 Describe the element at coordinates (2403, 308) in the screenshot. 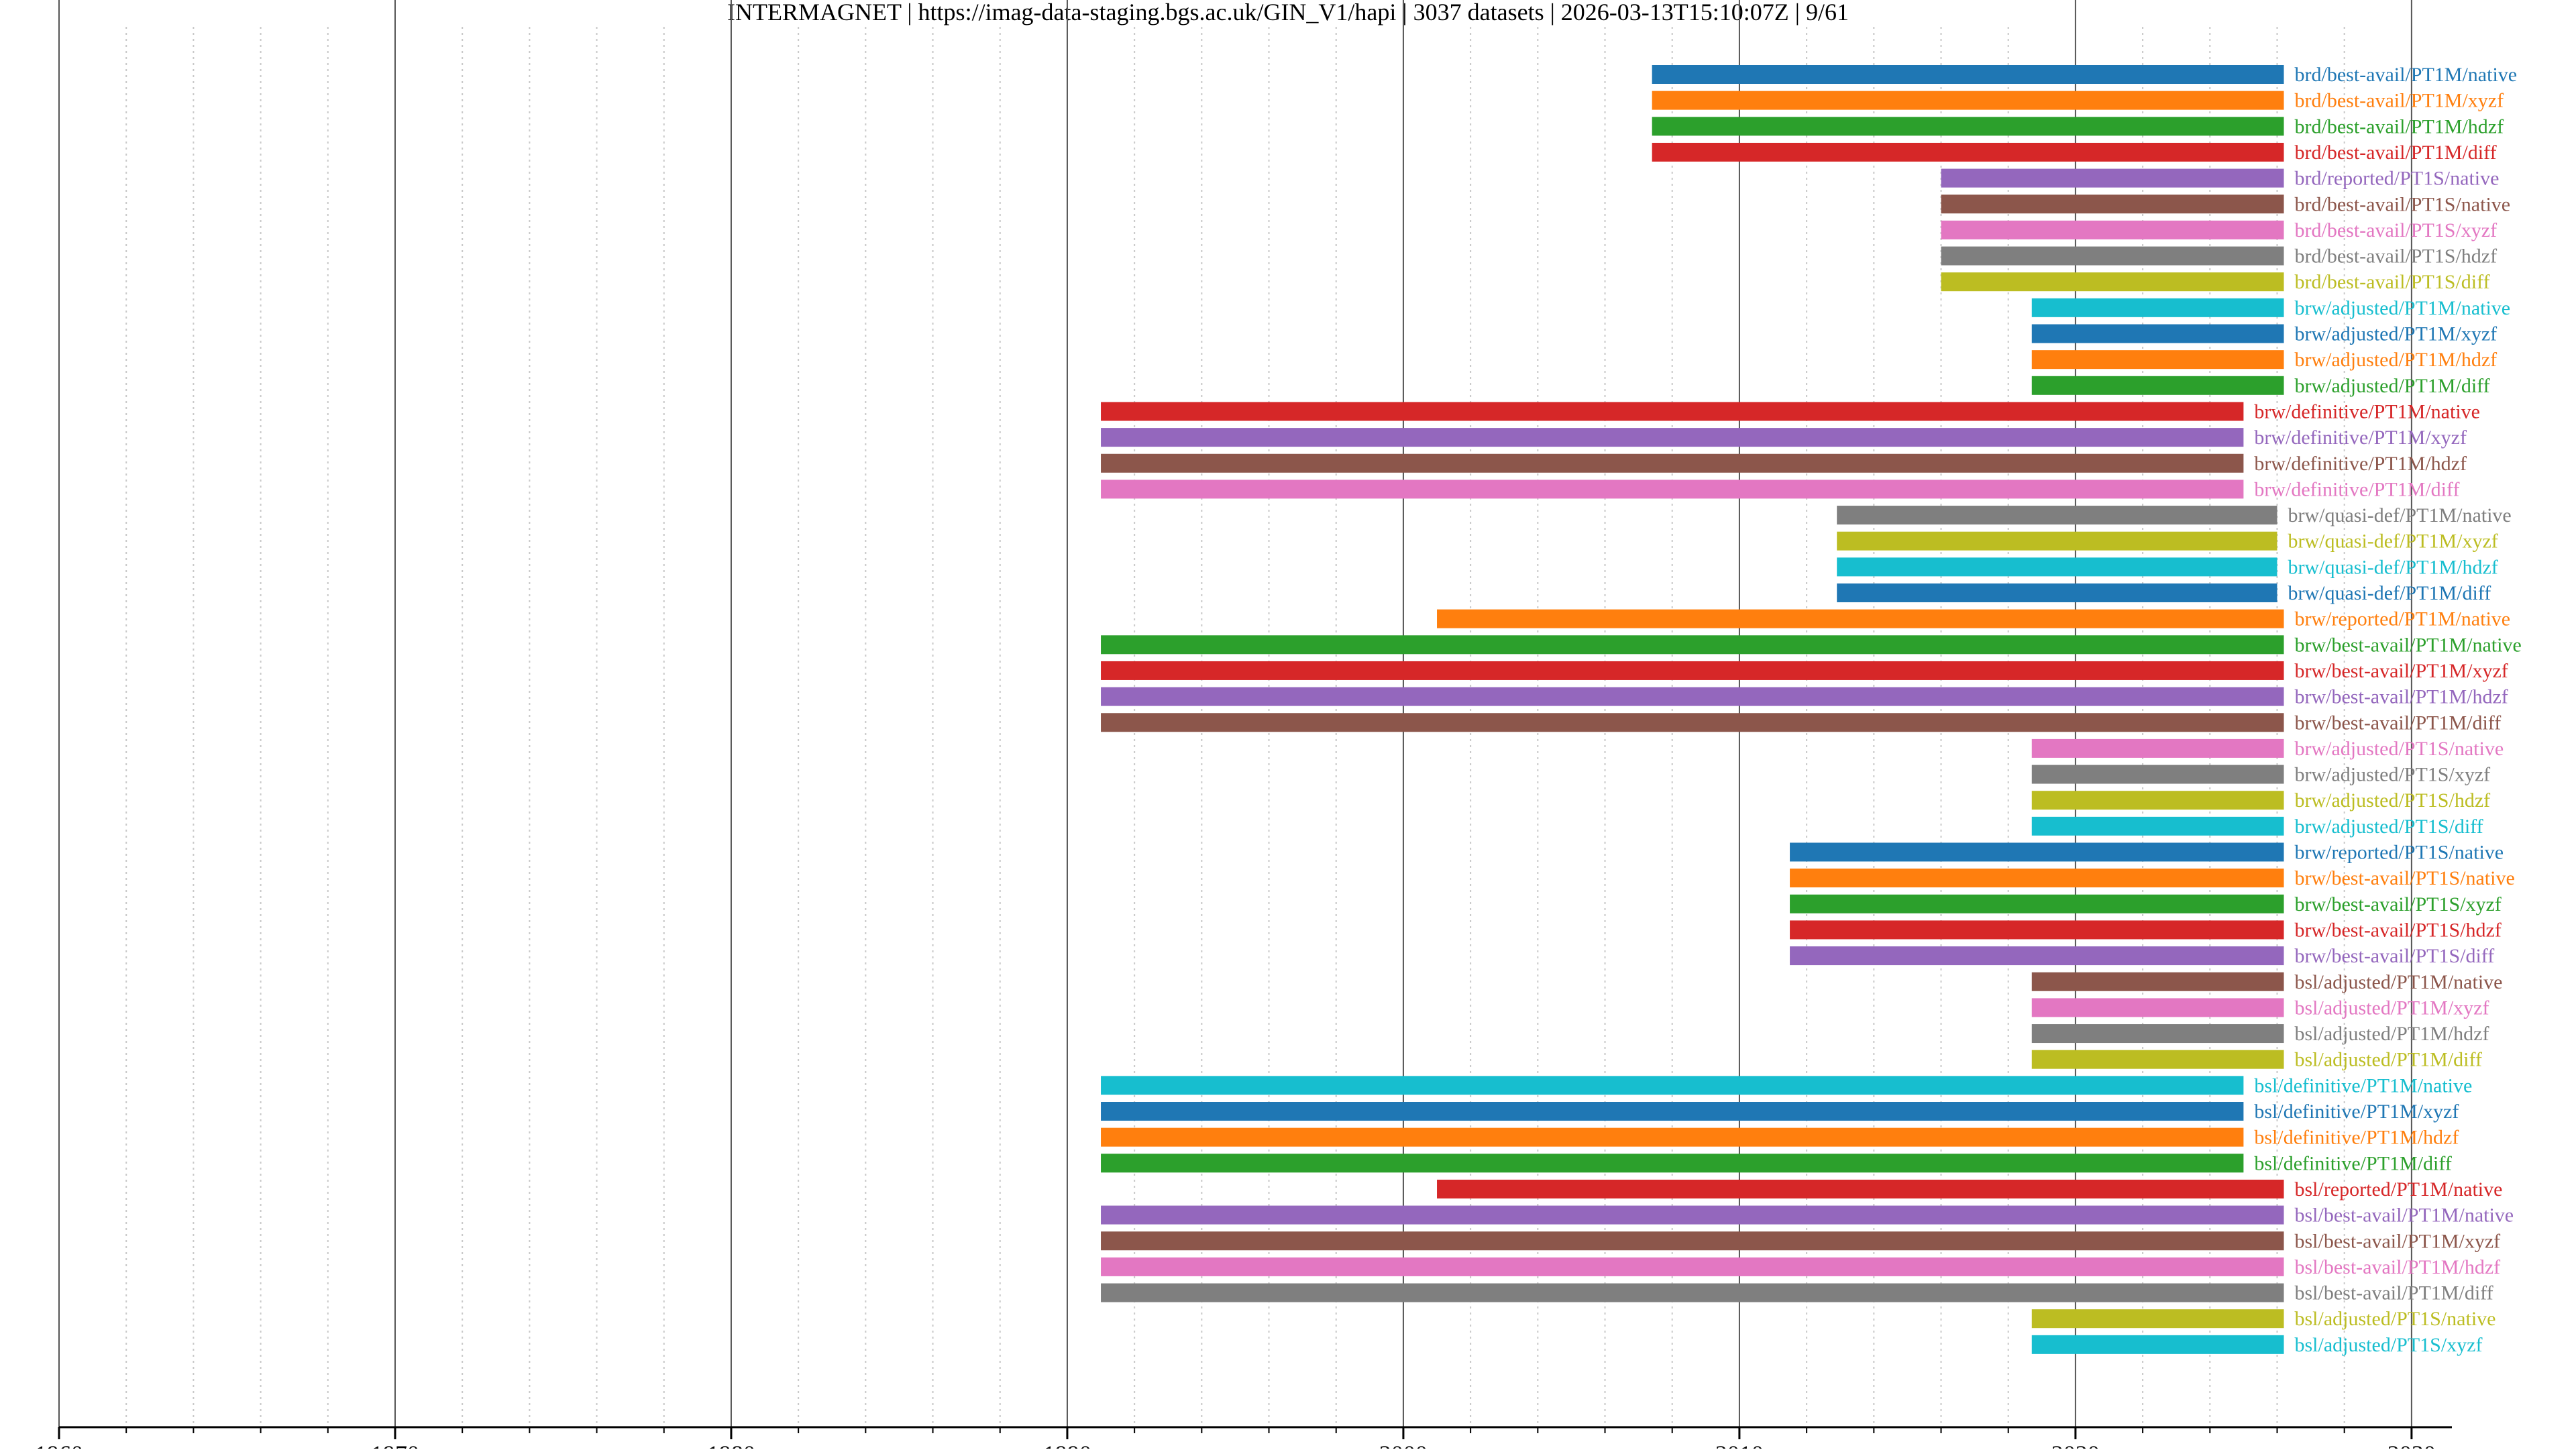

I see `dataset-label: brw/adjusted/PT1M/native` at that location.